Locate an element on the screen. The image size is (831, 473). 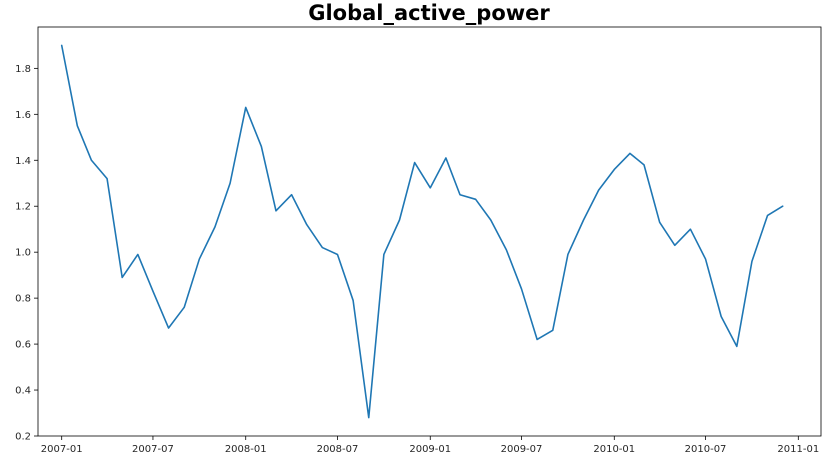
y-tick-label: 1.6 is located at coordinates (23, 115).